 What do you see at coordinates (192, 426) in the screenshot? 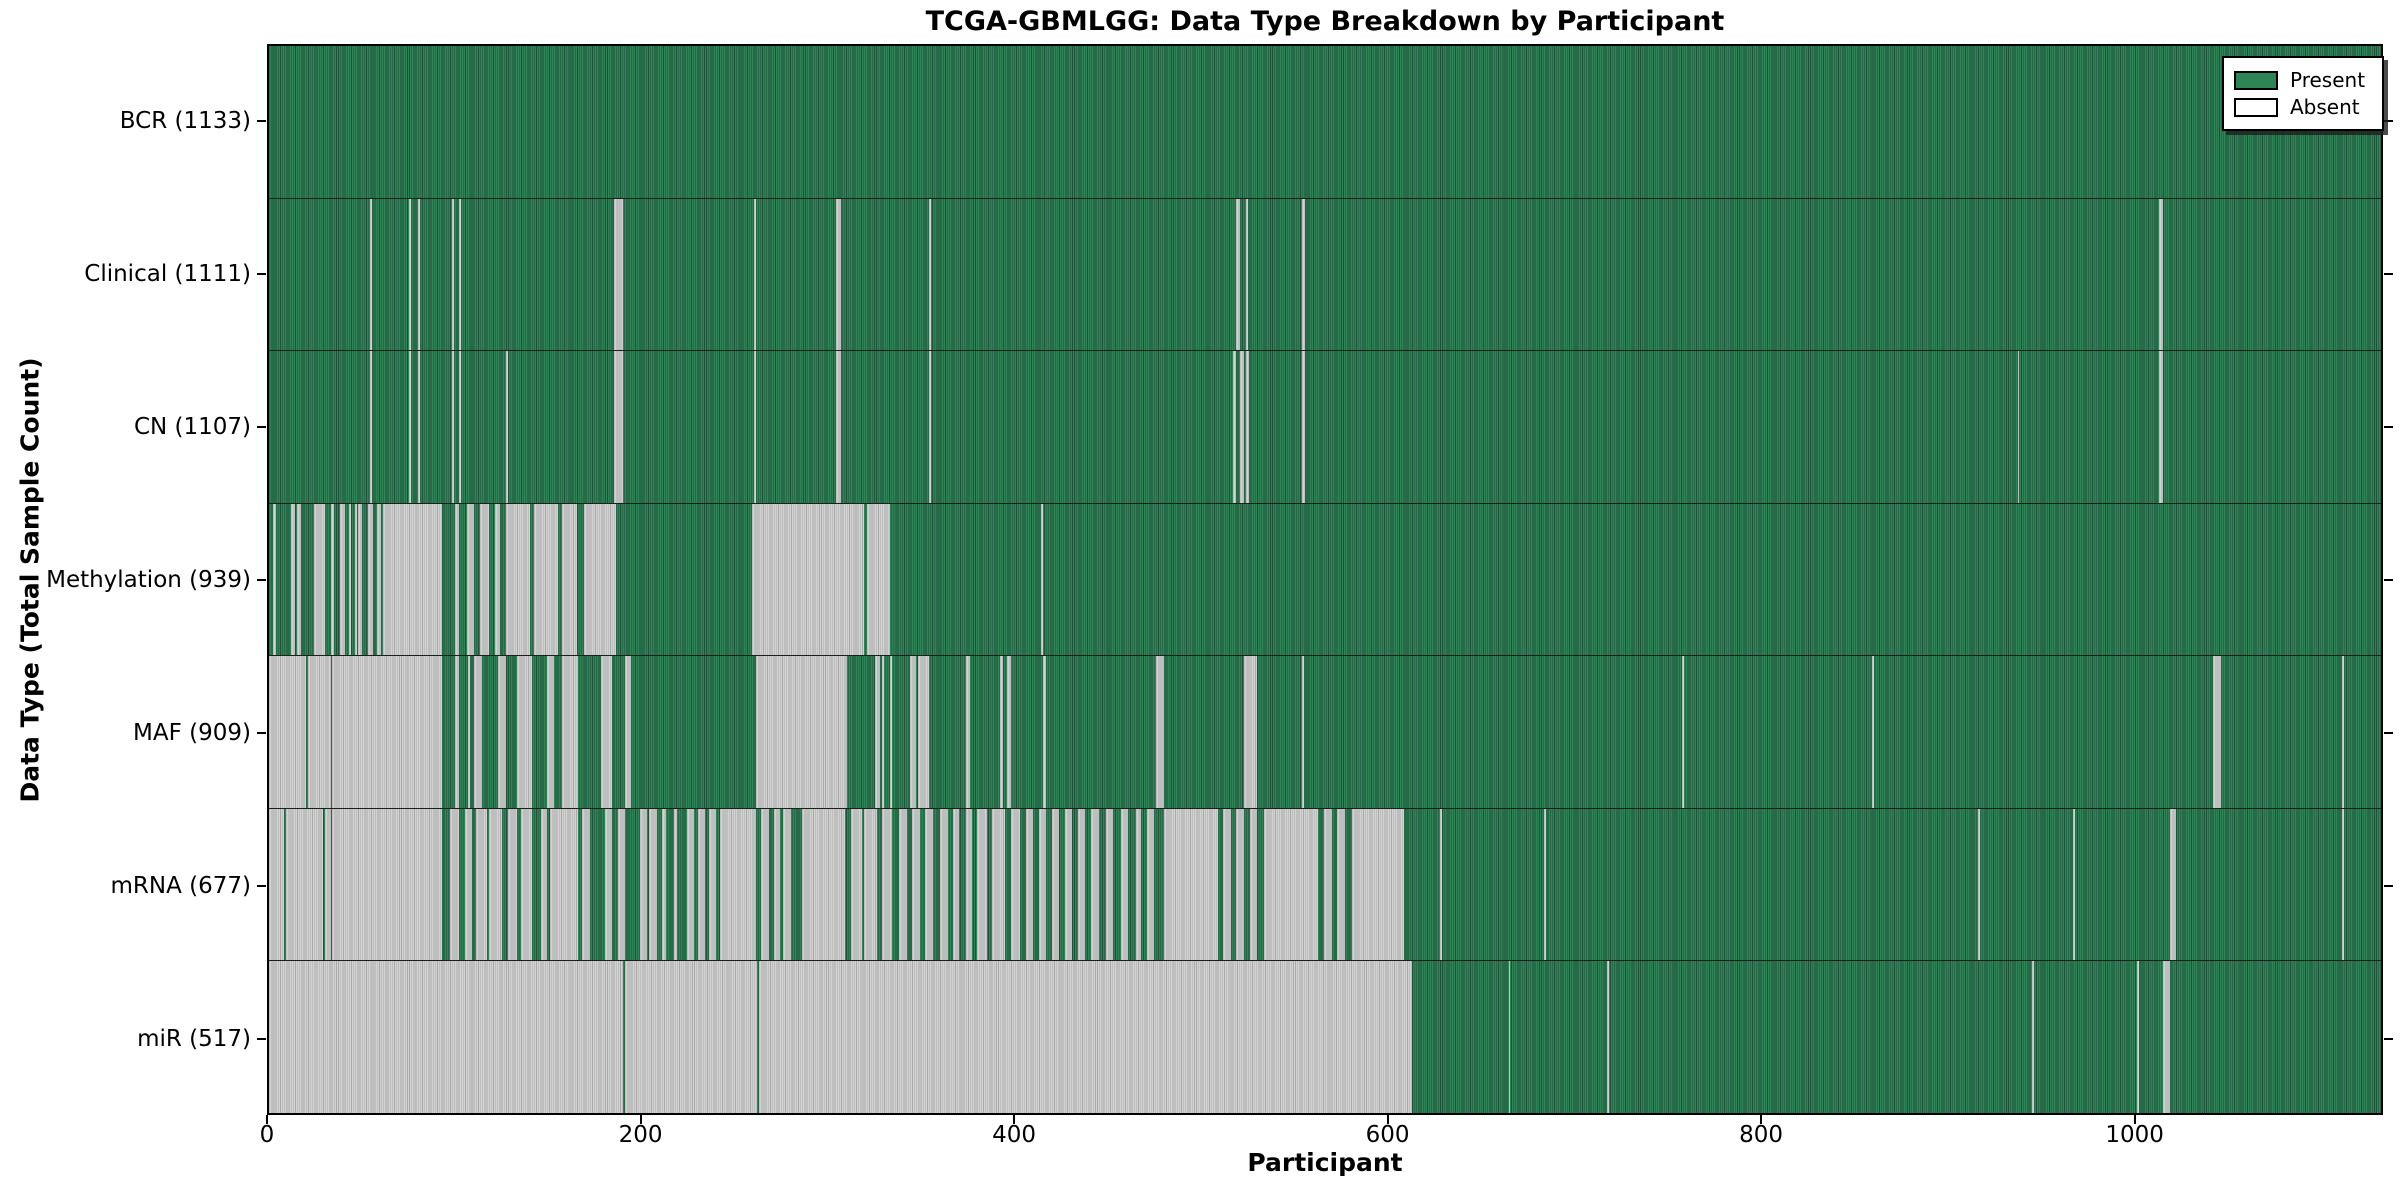
I see `y-tick-label: CN (1107)` at bounding box center [192, 426].